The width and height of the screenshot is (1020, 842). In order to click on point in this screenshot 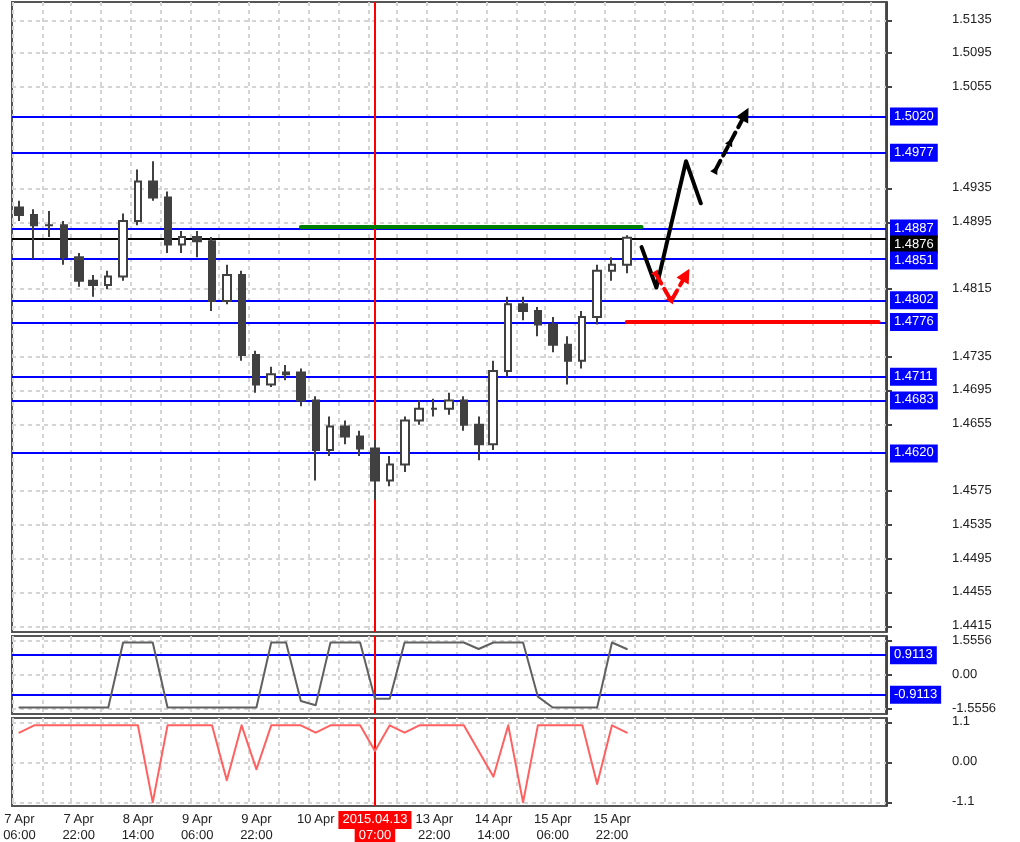, I will do `click(669, 300)`.